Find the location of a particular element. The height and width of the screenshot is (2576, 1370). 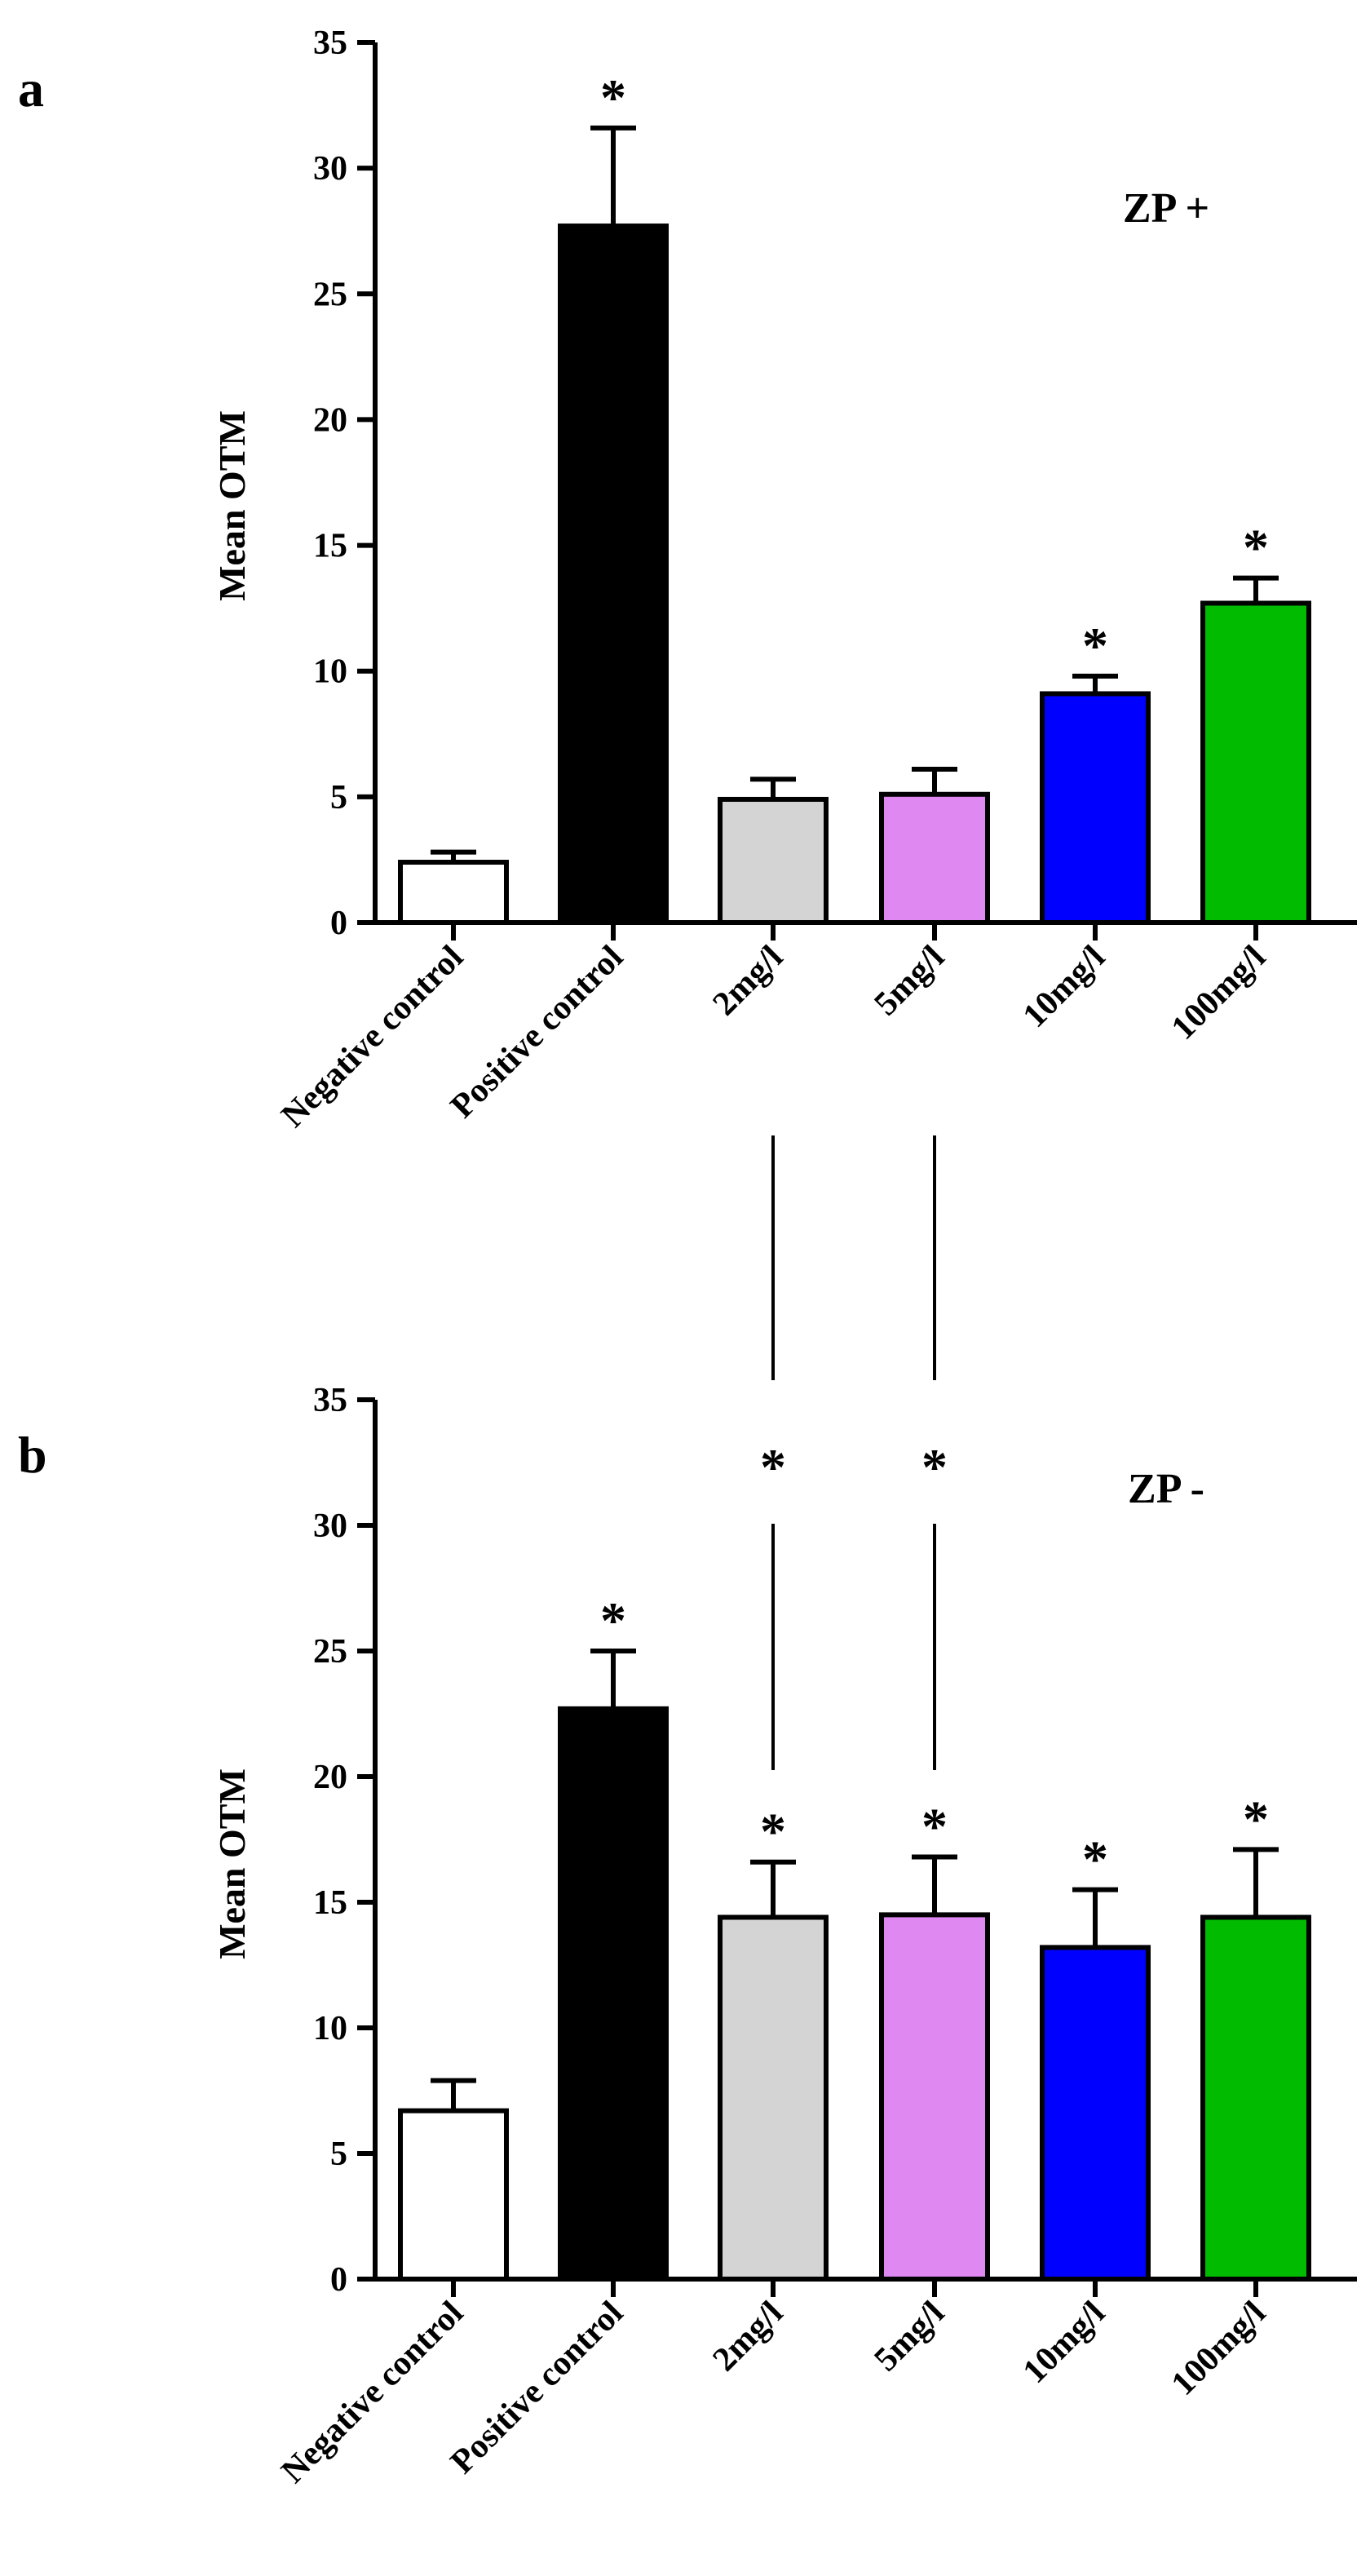

panel-label: b is located at coordinates (32, 1455).